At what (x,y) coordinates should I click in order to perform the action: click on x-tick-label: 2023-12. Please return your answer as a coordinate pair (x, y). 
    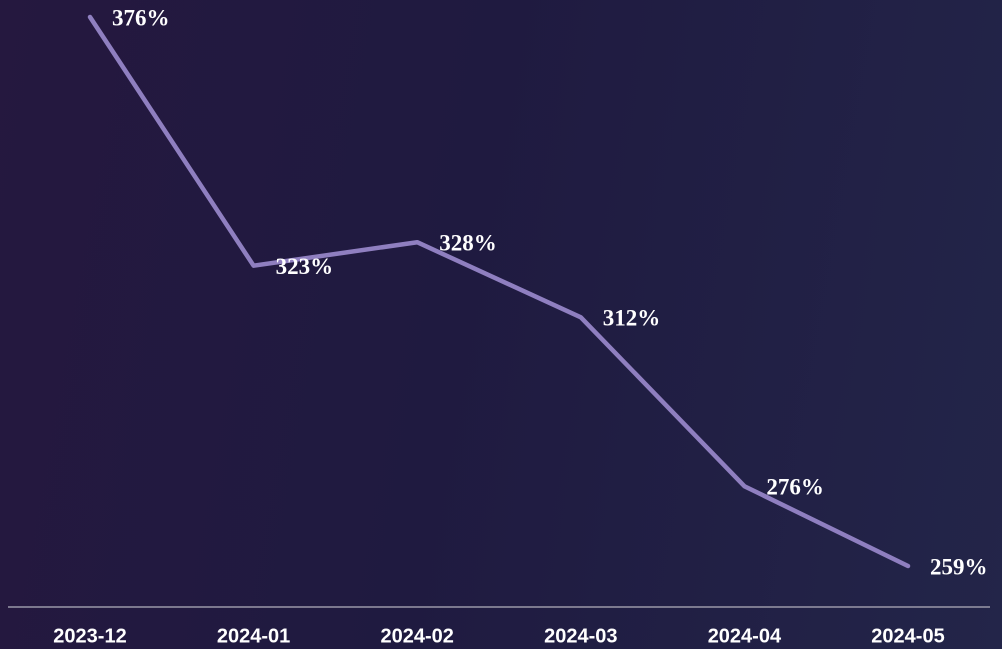
    Looking at the image, I should click on (89, 636).